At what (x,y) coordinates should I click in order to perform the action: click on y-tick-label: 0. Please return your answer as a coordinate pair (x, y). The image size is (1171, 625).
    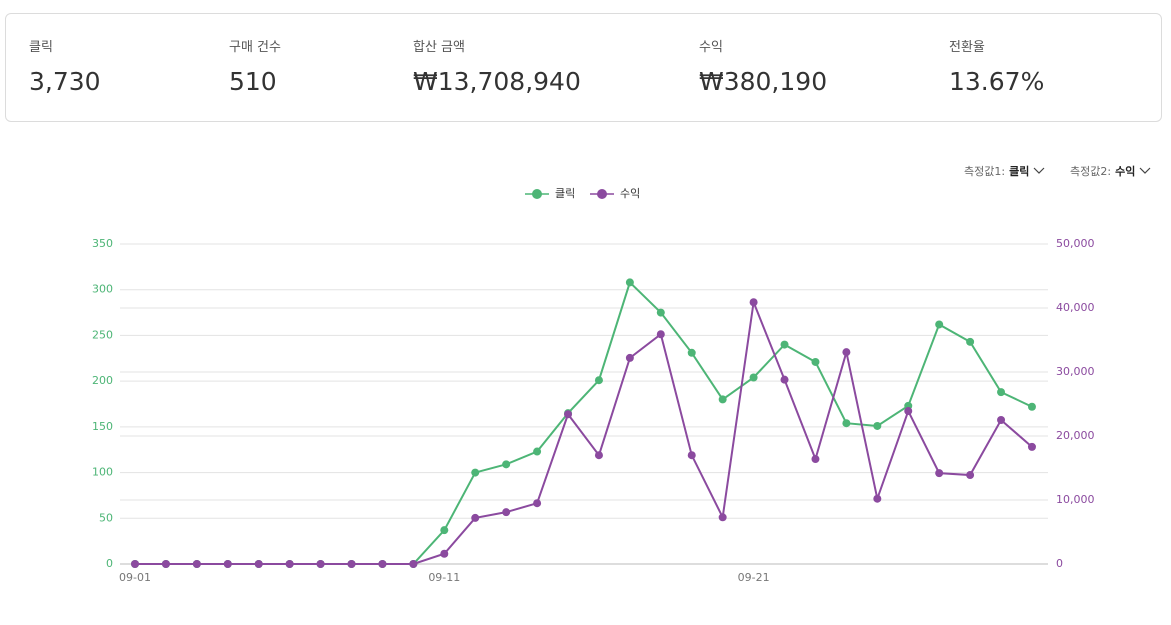
    Looking at the image, I should click on (109, 563).